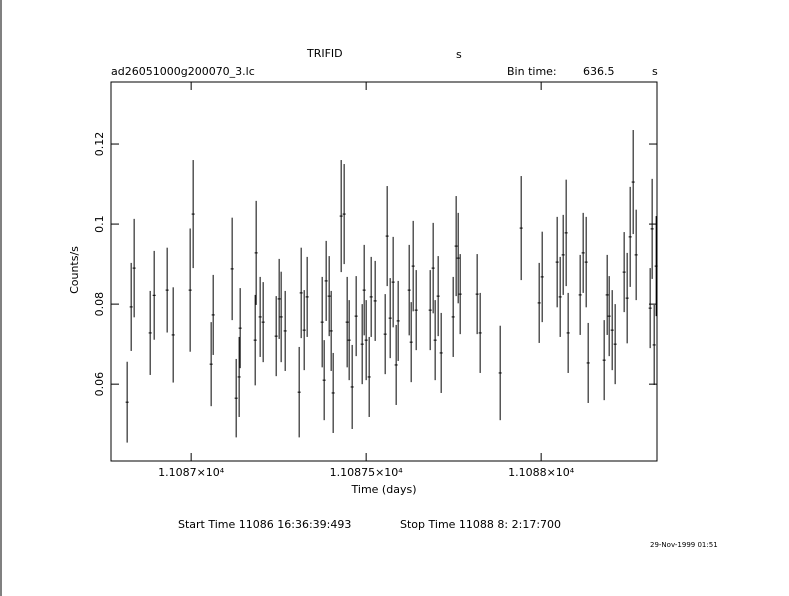 The width and height of the screenshot is (789, 596). What do you see at coordinates (532, 71) in the screenshot?
I see `bin-label: Bin time:` at bounding box center [532, 71].